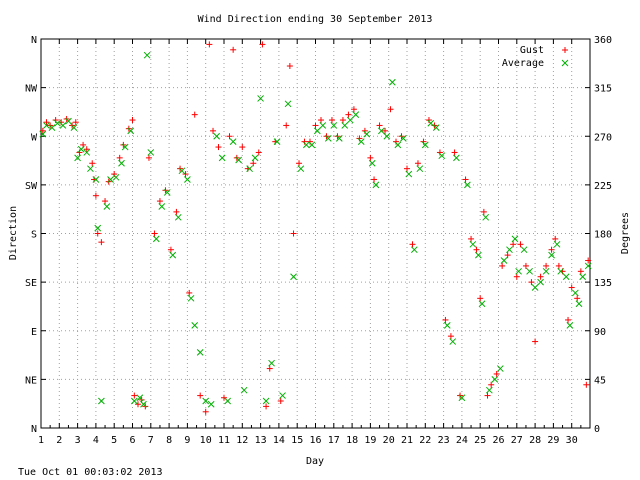 The width and height of the screenshot is (640, 480). Describe the element at coordinates (31, 89) in the screenshot. I see `y-tick-label-left: NW` at that location.